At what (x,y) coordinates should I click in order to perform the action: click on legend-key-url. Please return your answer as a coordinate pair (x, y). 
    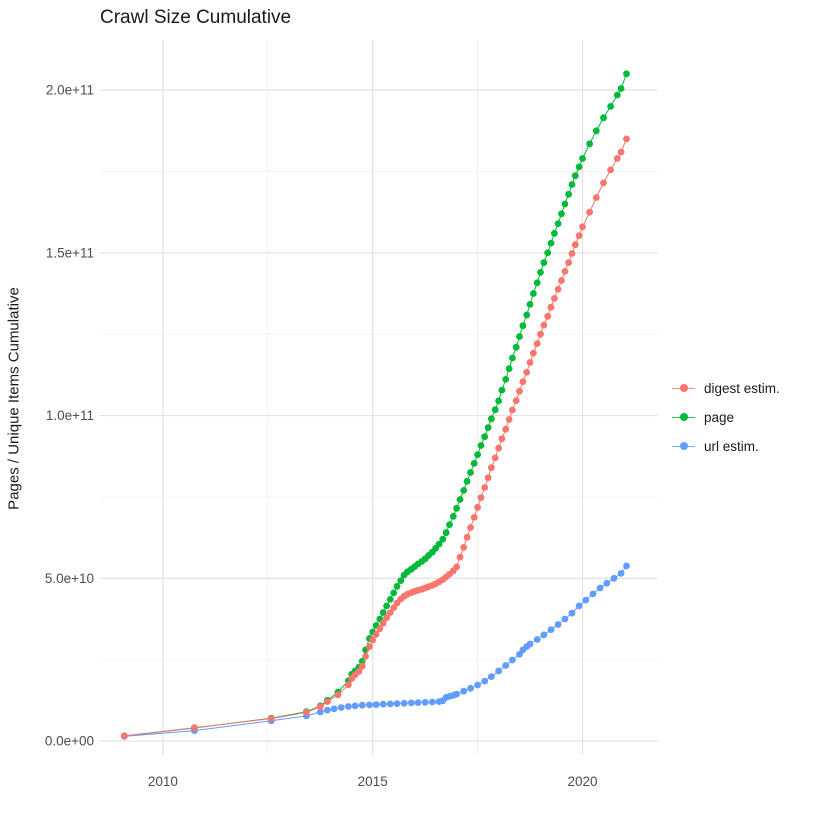
    Looking at the image, I should click on (683, 446).